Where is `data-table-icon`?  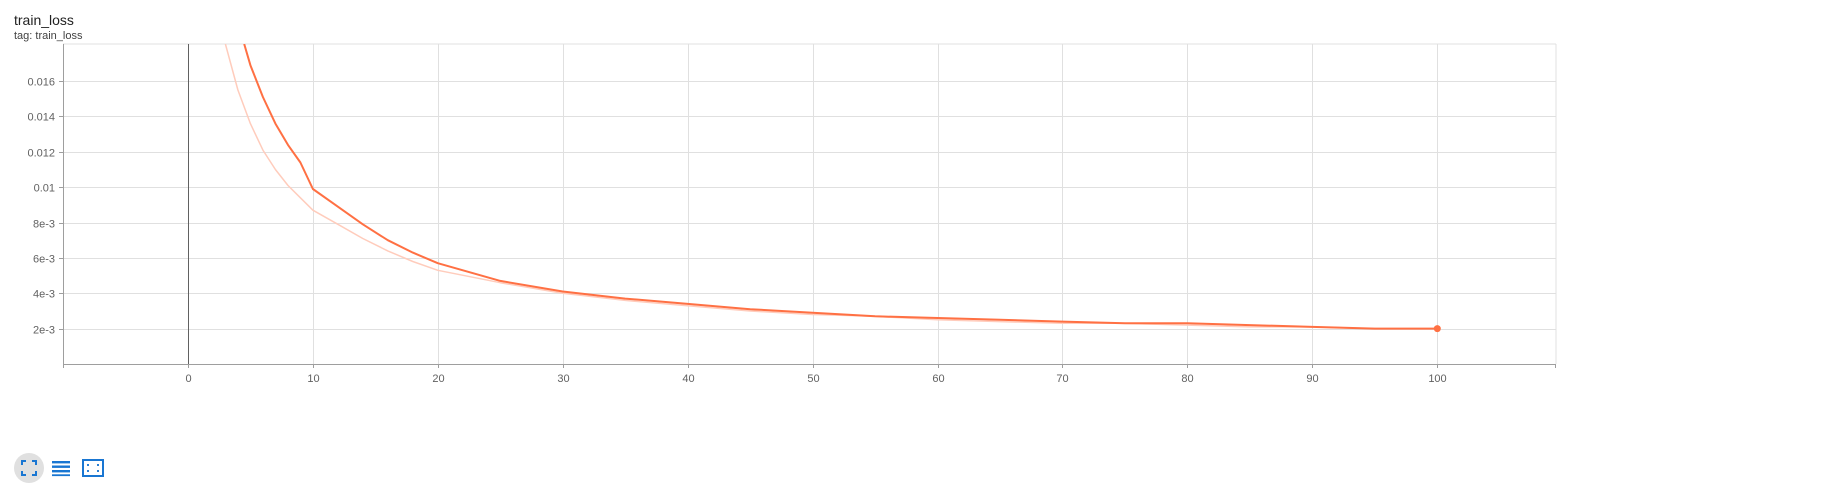 data-table-icon is located at coordinates (61, 469).